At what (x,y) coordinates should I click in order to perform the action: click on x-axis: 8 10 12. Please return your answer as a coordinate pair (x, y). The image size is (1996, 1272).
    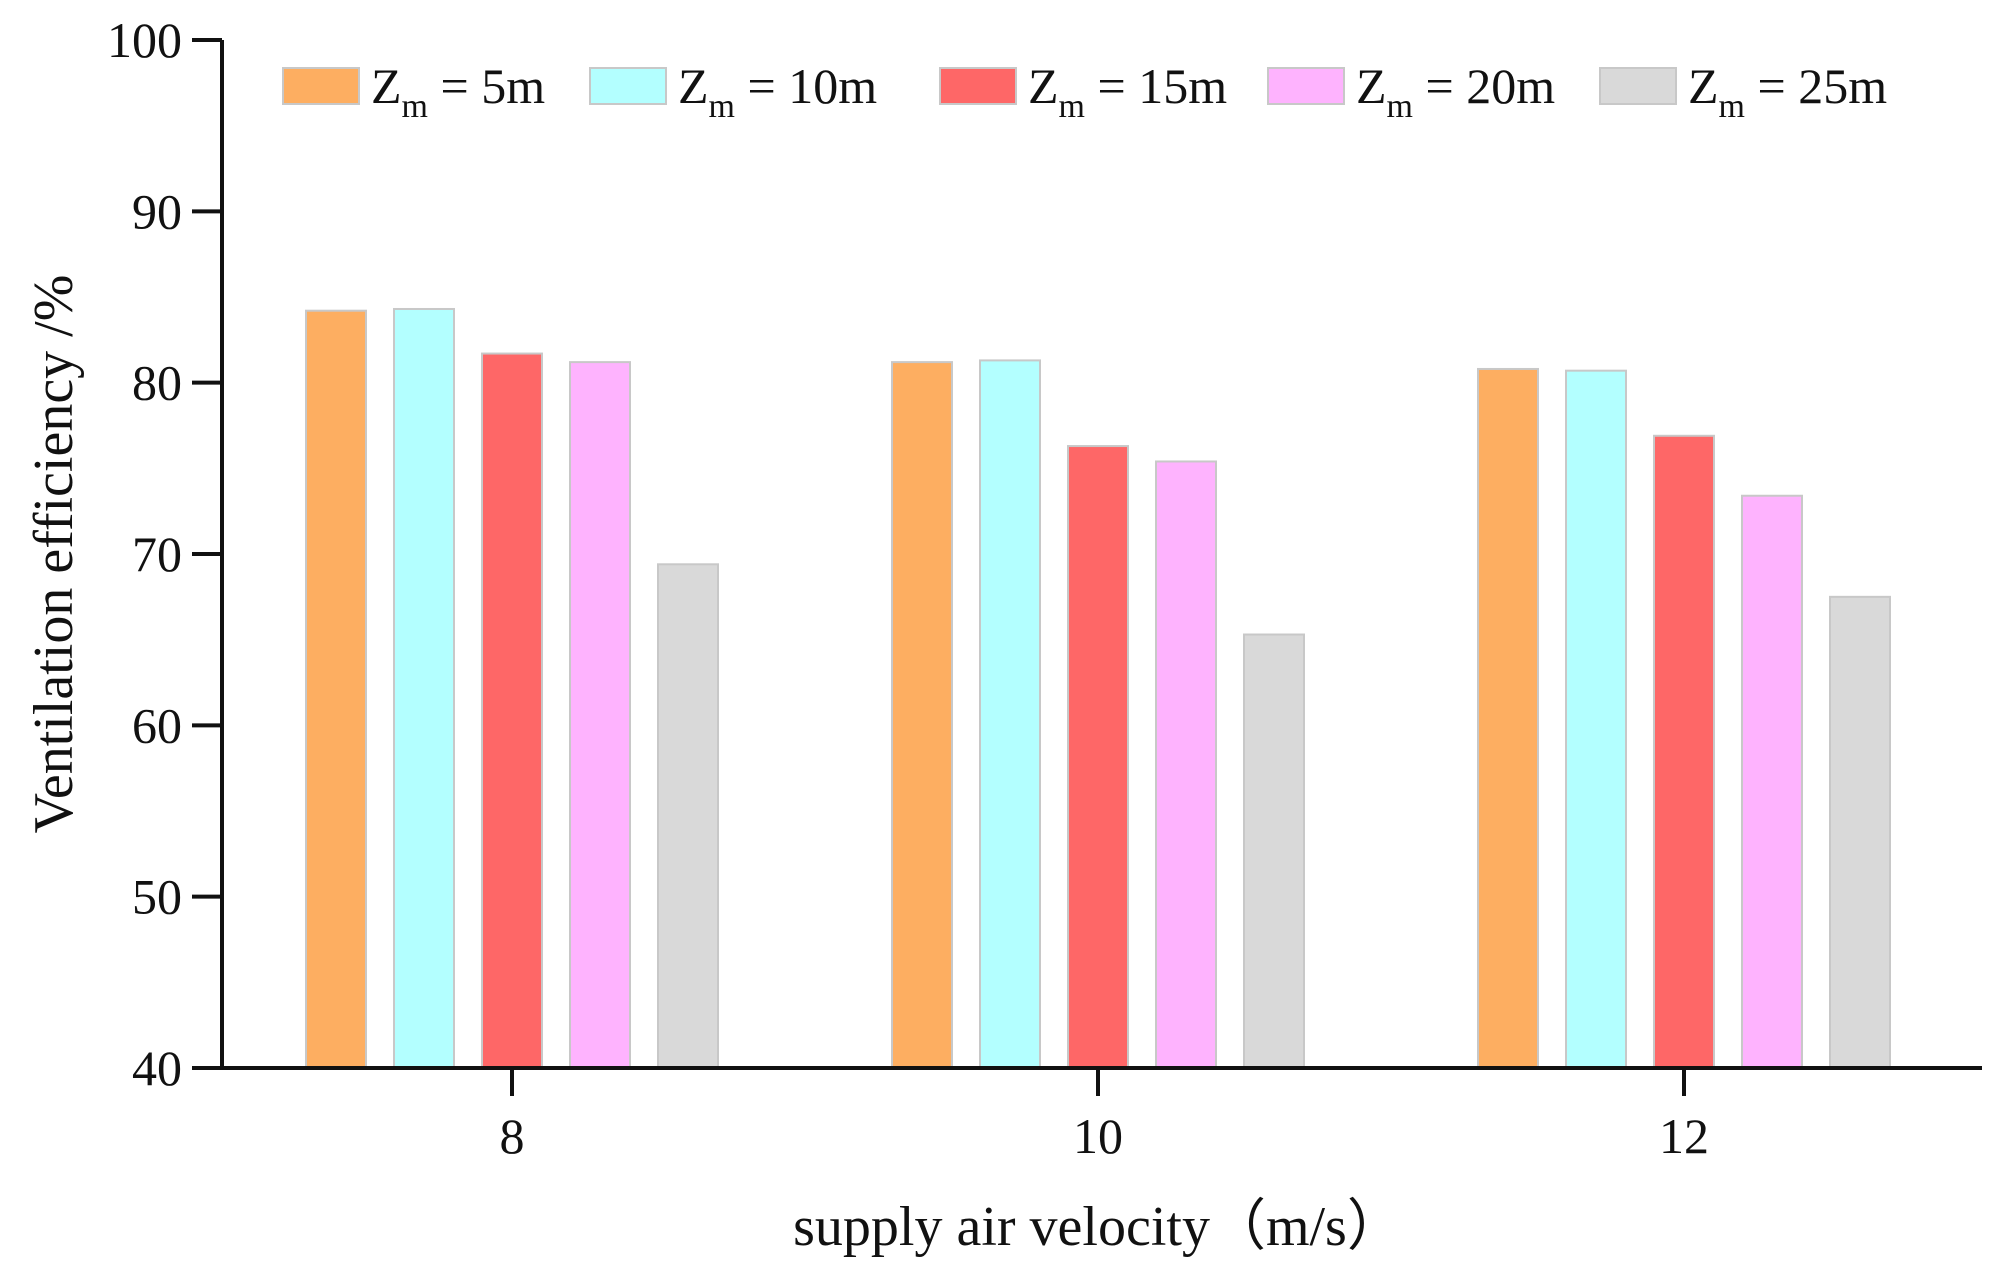
    Looking at the image, I should click on (1087, 1115).